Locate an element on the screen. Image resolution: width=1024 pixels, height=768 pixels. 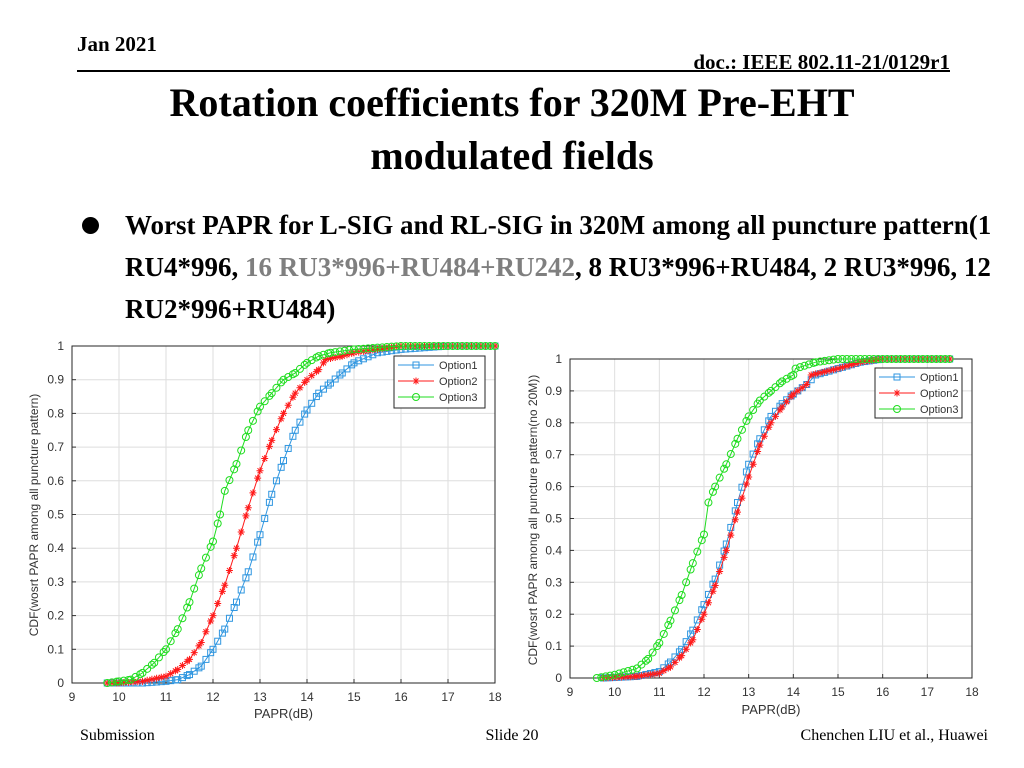
y-tick-label: 0.2 is located at coordinates (553, 614).